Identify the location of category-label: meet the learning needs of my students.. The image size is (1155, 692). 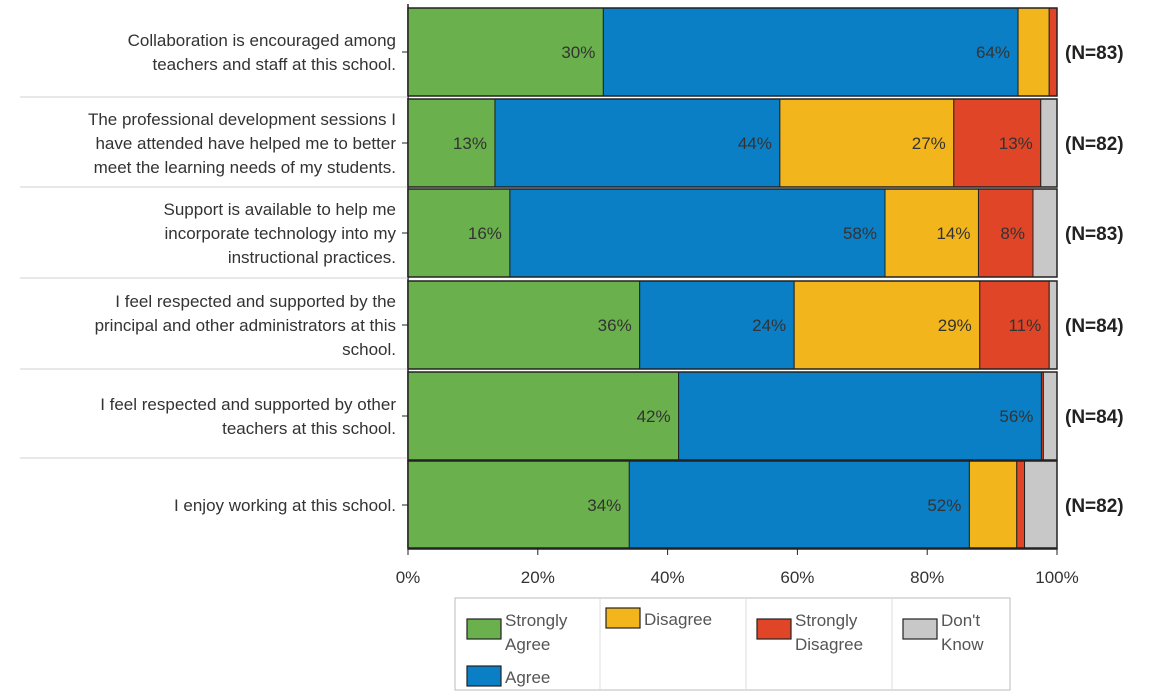
(245, 167).